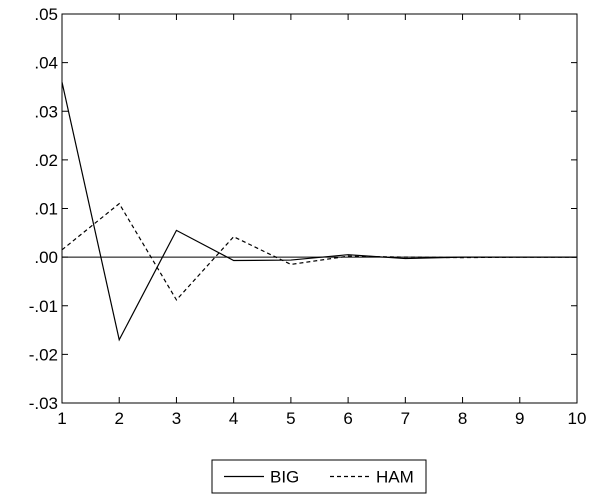  I want to click on y-tick-label: .03, so click(46, 111).